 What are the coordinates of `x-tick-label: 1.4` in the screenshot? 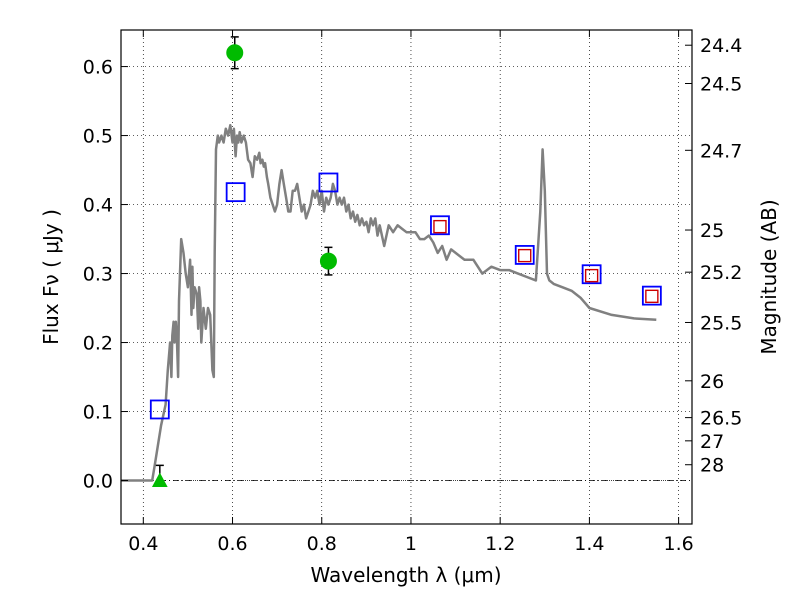 It's located at (589, 544).